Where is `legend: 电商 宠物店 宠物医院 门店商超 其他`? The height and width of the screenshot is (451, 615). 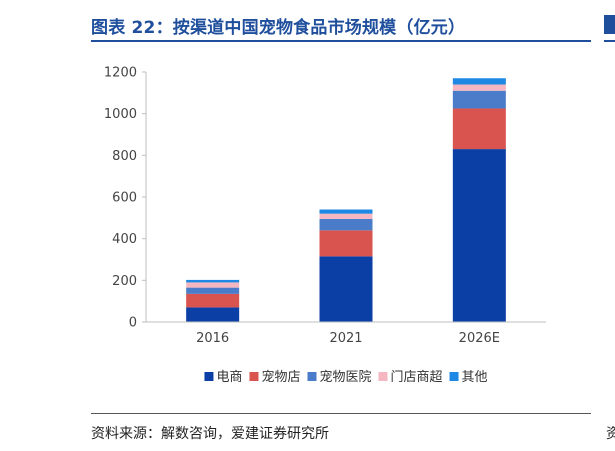
legend: 电商 宠物店 宠物医院 门店商超 其他 is located at coordinates (346, 377).